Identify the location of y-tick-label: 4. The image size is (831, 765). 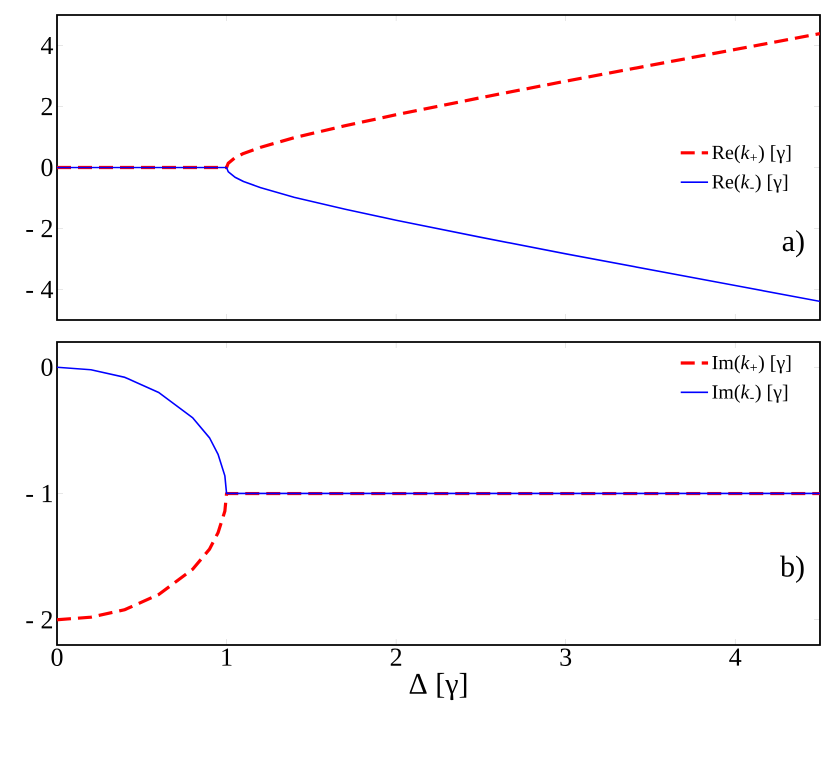
(47, 45).